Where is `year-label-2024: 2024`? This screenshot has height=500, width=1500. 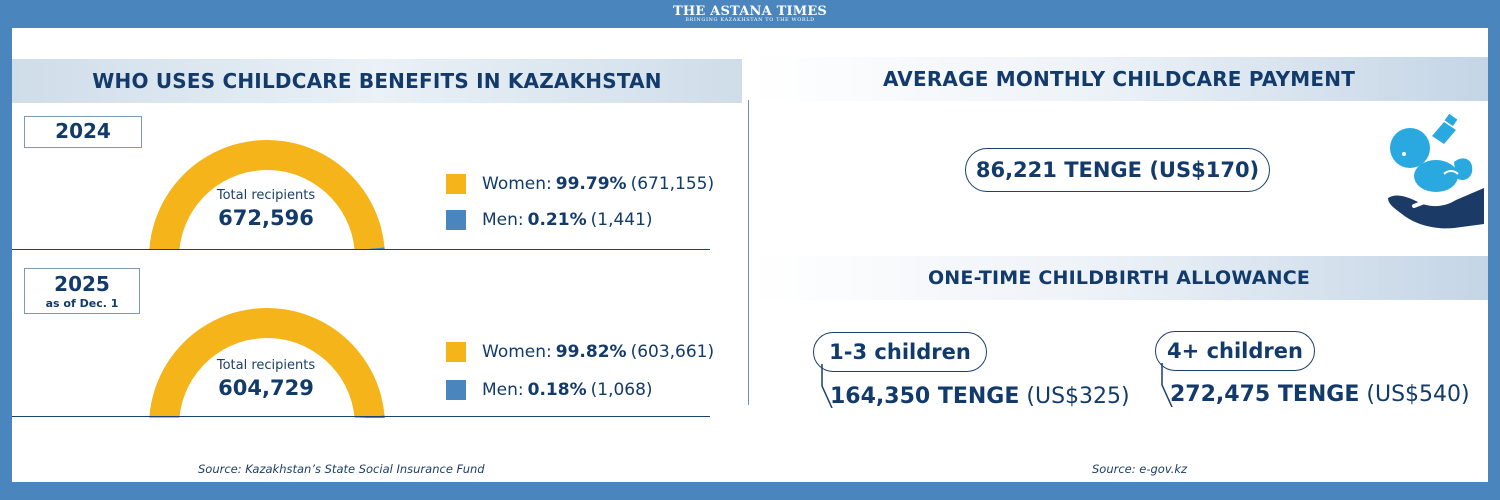 year-label-2024: 2024 is located at coordinates (83, 131).